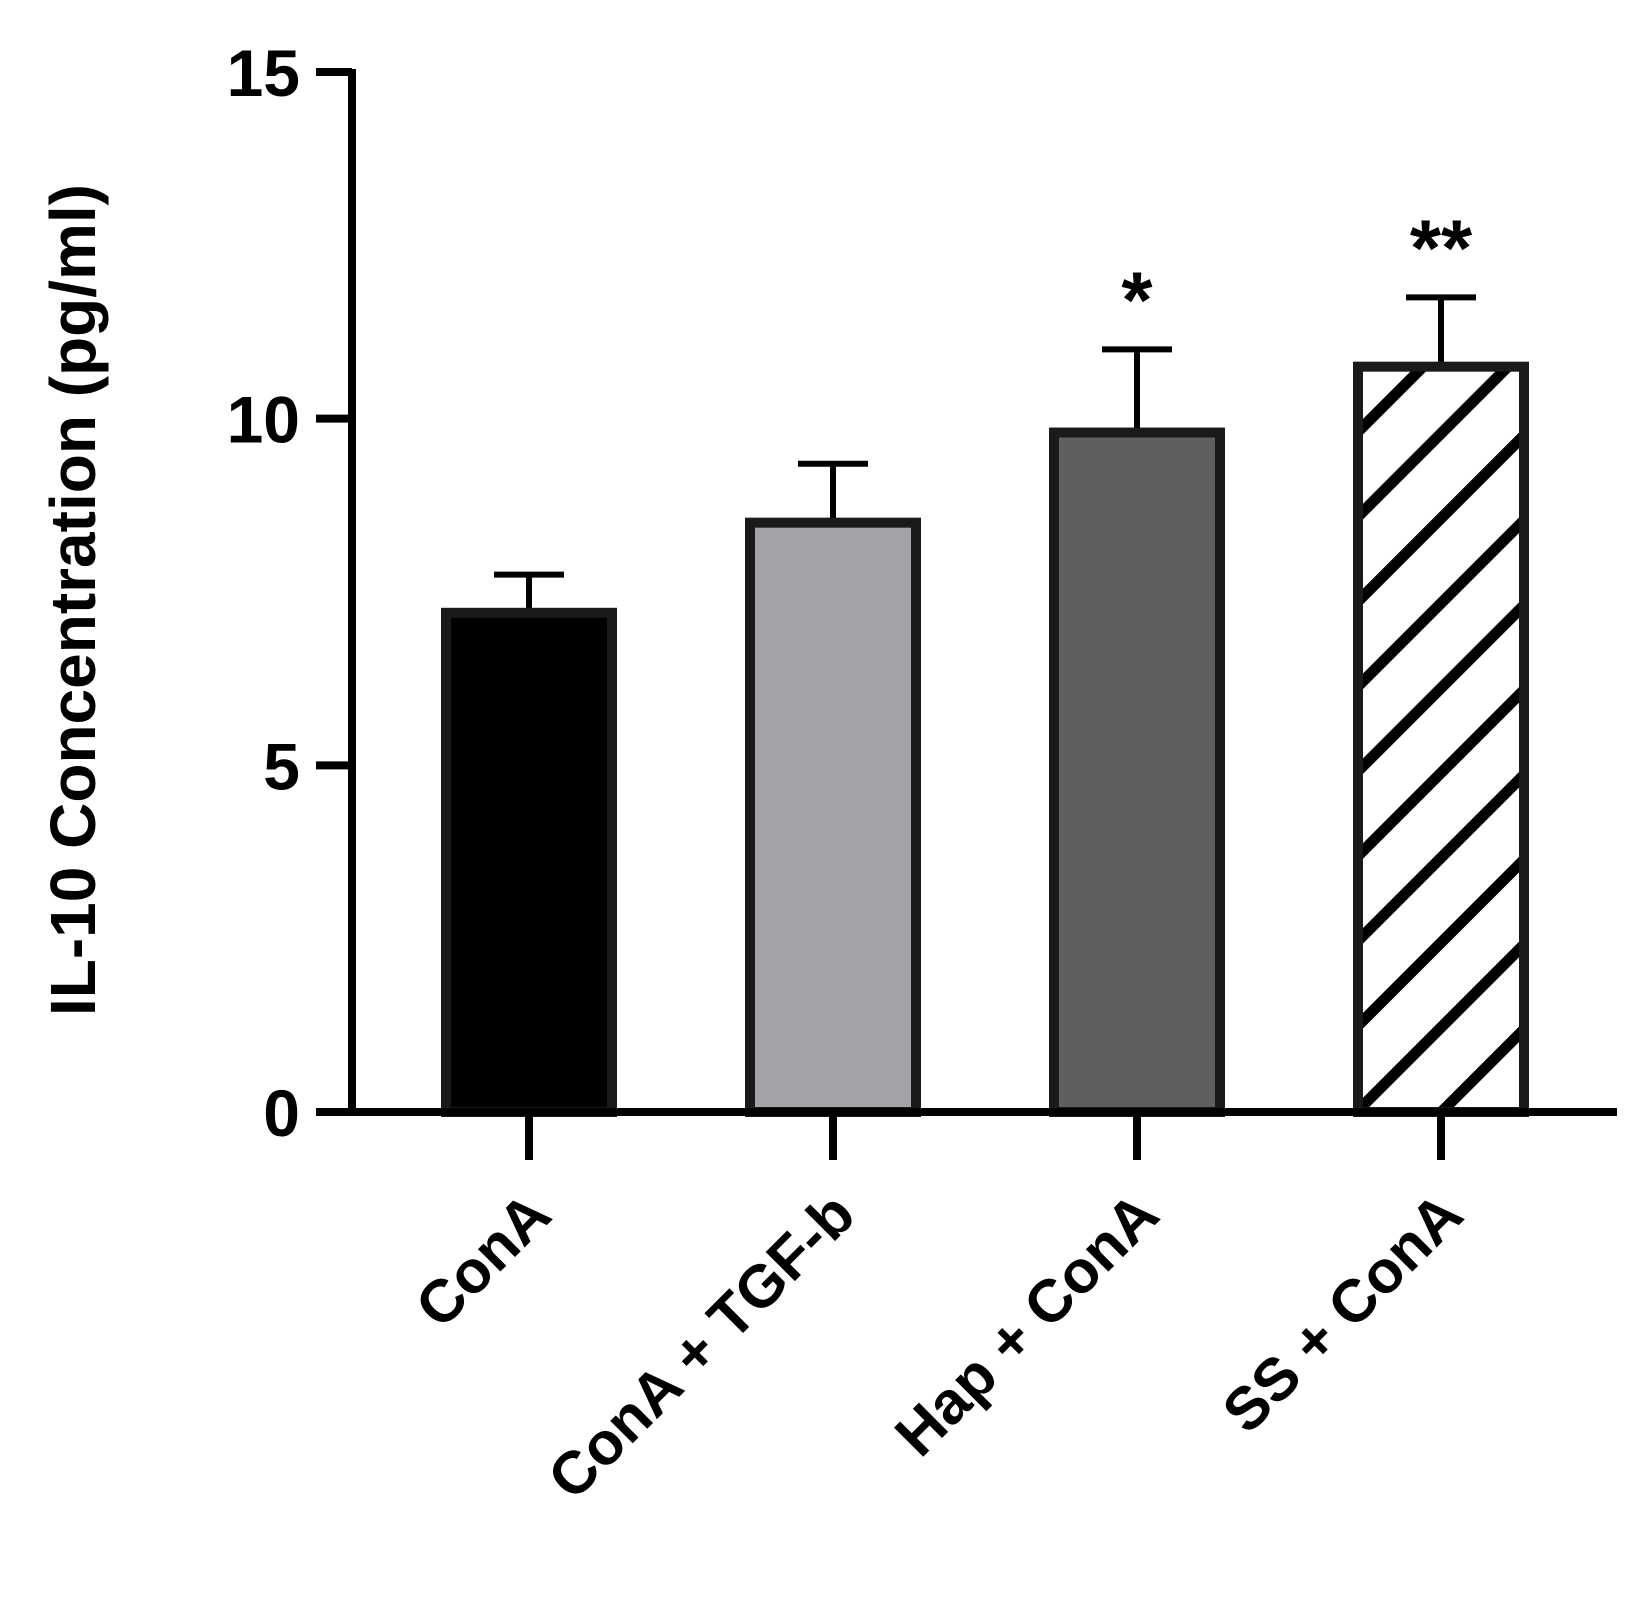 The width and height of the screenshot is (1630, 1620). Describe the element at coordinates (281, 1113) in the screenshot. I see `y-tick-label-0: 0` at that location.